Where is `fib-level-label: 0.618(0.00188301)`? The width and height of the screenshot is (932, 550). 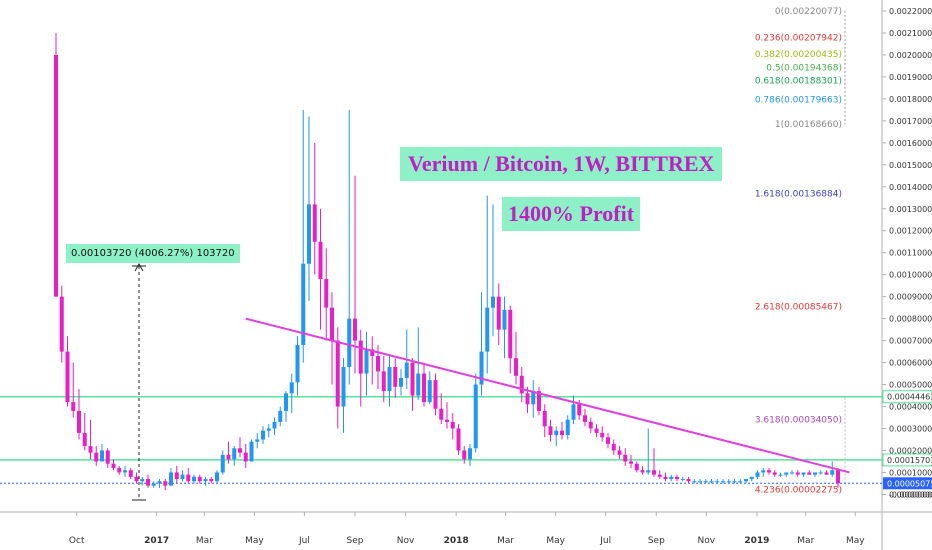
fib-level-label: 0.618(0.00188301) is located at coordinates (798, 82).